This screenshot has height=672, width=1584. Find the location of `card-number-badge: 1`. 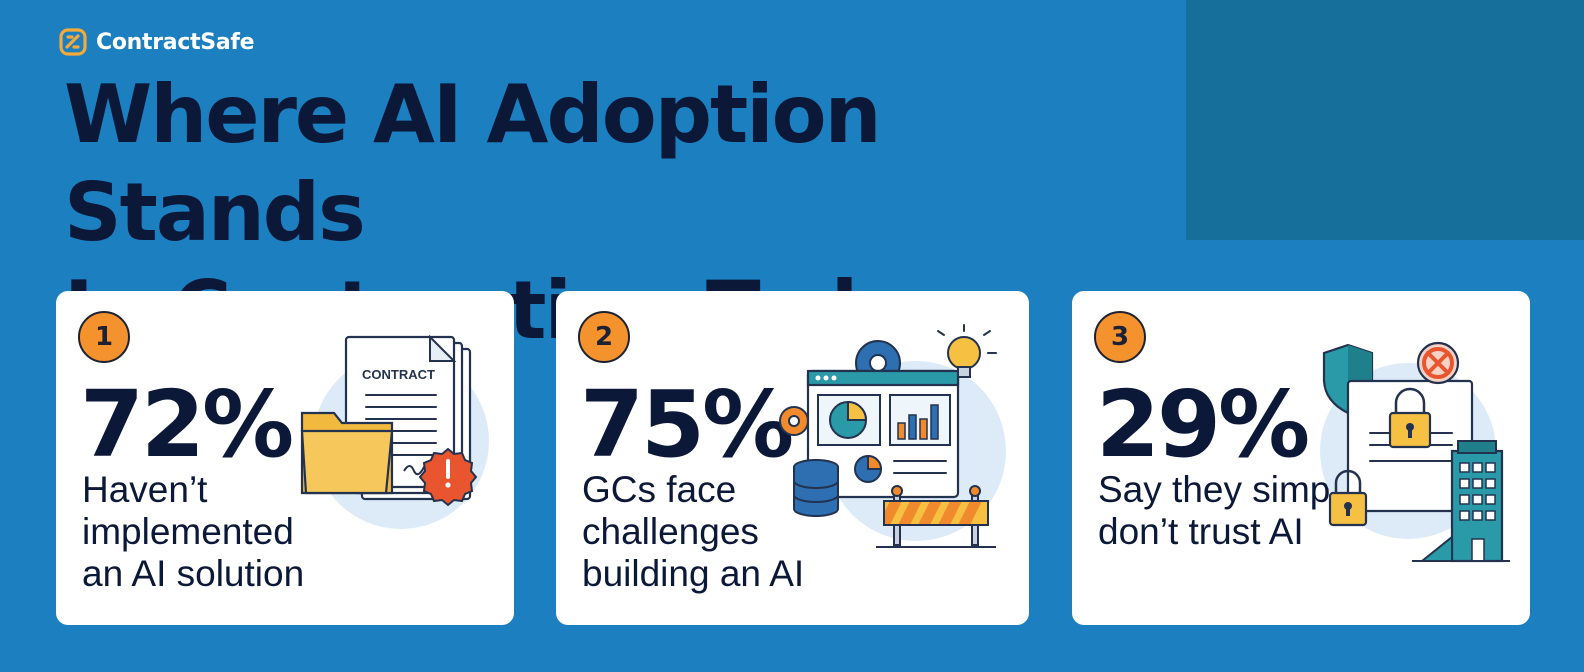

card-number-badge: 1 is located at coordinates (104, 337).